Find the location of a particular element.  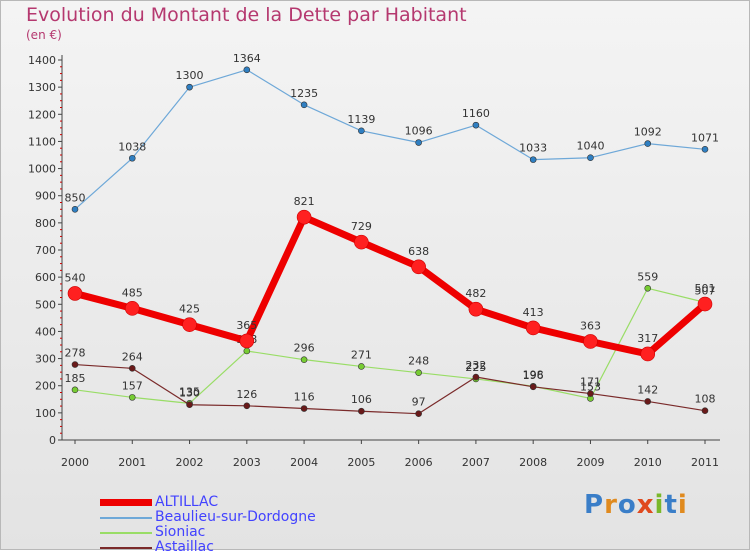

x-tick-label: 2000 is located at coordinates (75, 462).